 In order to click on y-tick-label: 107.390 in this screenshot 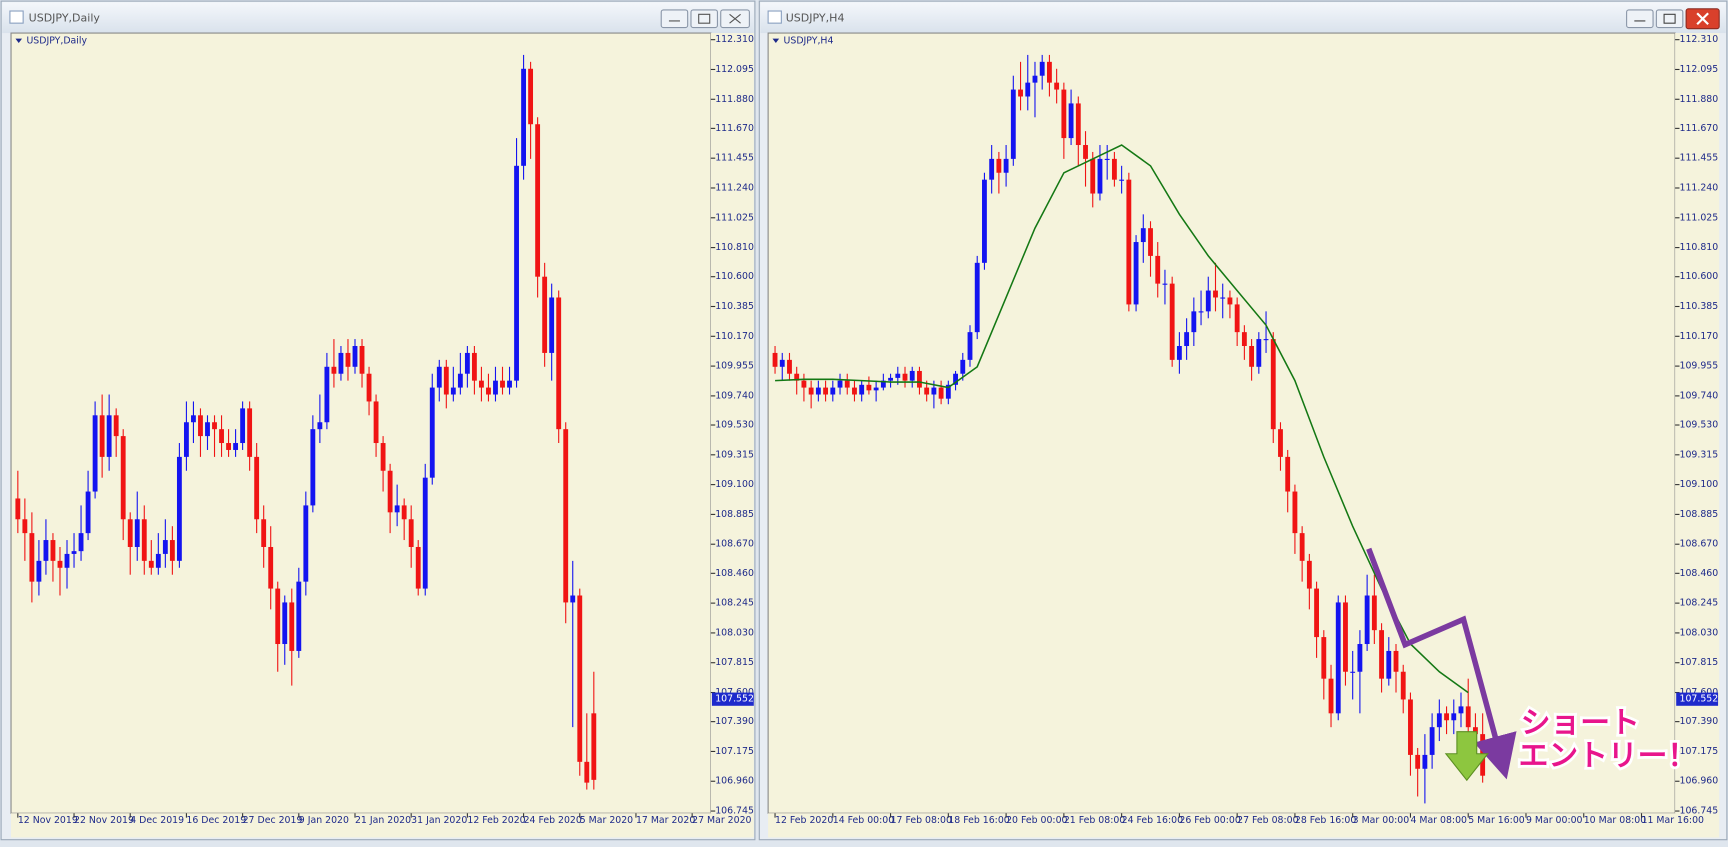, I will do `click(734, 721)`.